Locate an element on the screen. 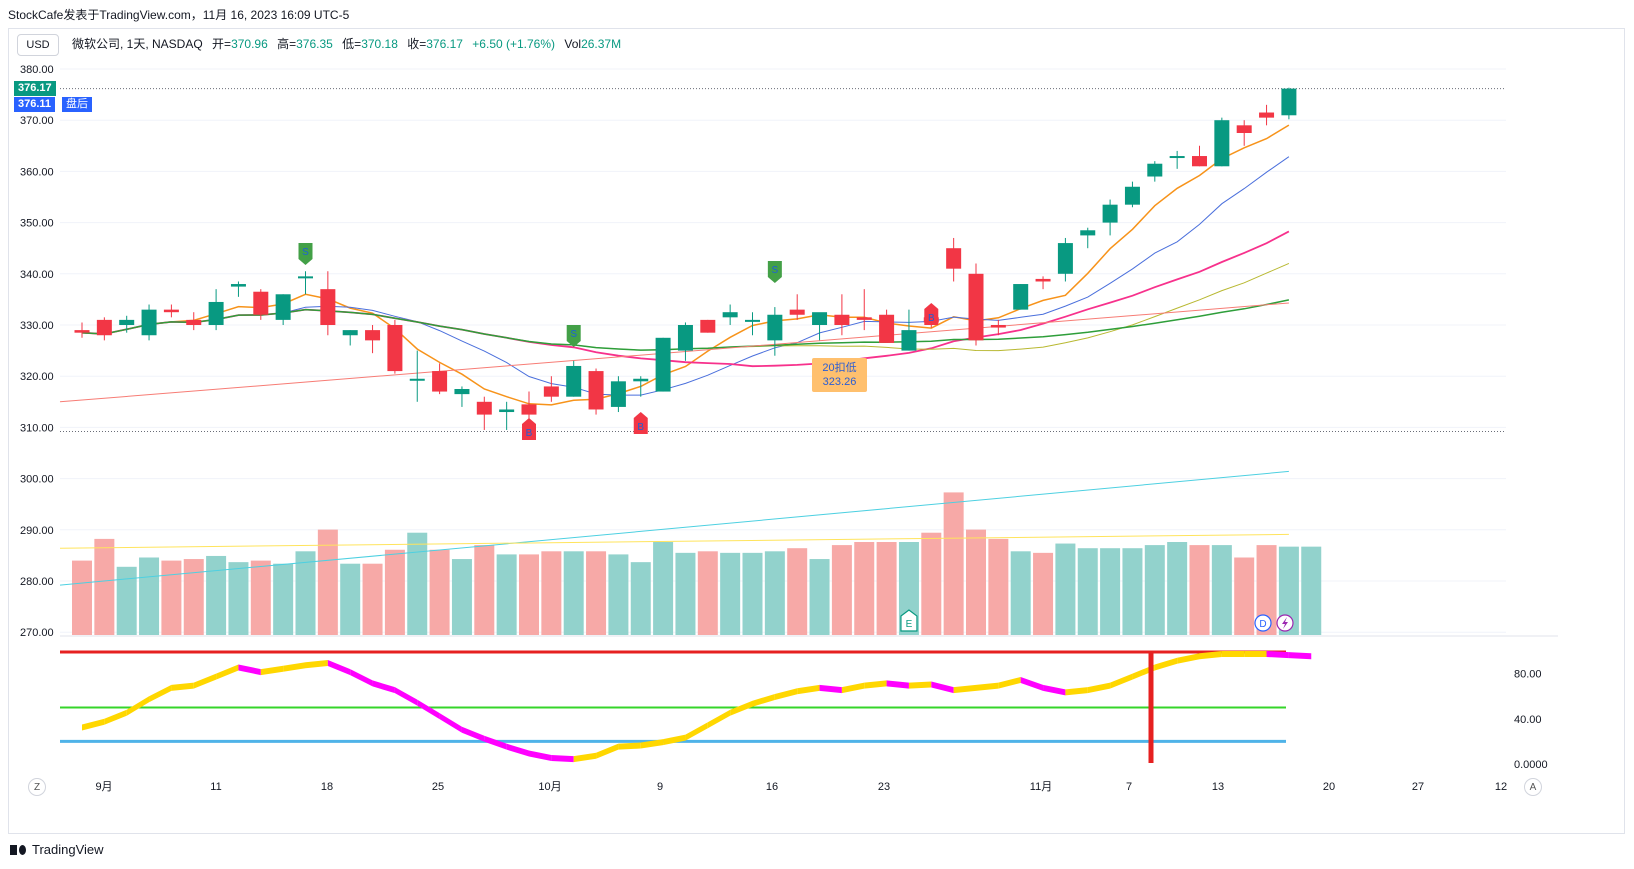 Image resolution: width=1634 pixels, height=869 pixels. legend-low: 370.18 is located at coordinates (379, 44).